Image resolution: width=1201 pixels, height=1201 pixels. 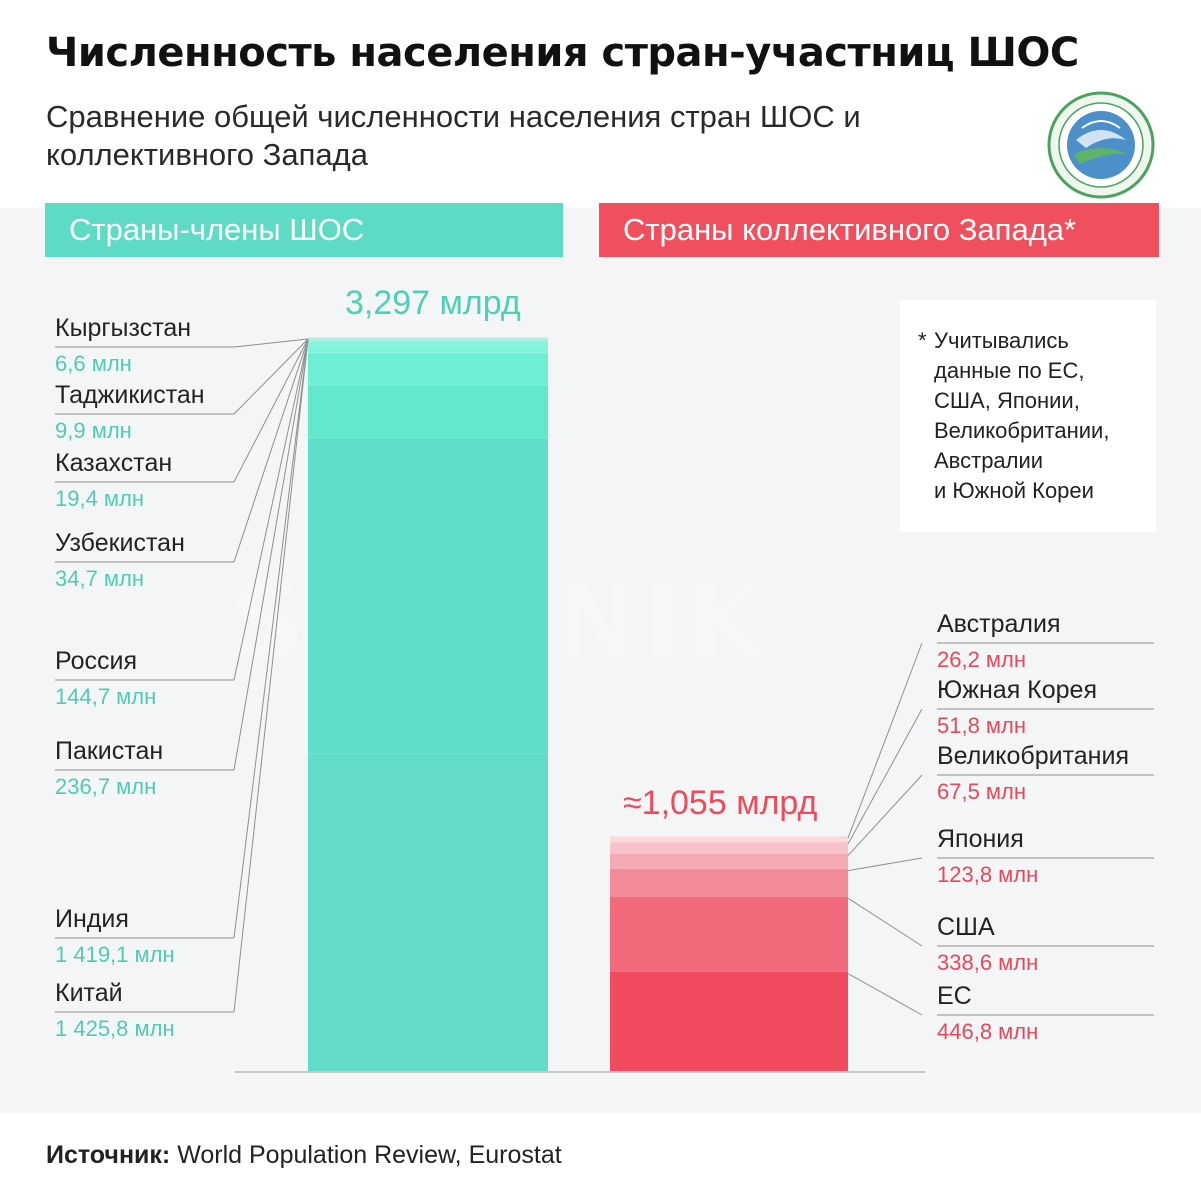 I want to click on segment-value: 19,4 млн, so click(x=100, y=498).